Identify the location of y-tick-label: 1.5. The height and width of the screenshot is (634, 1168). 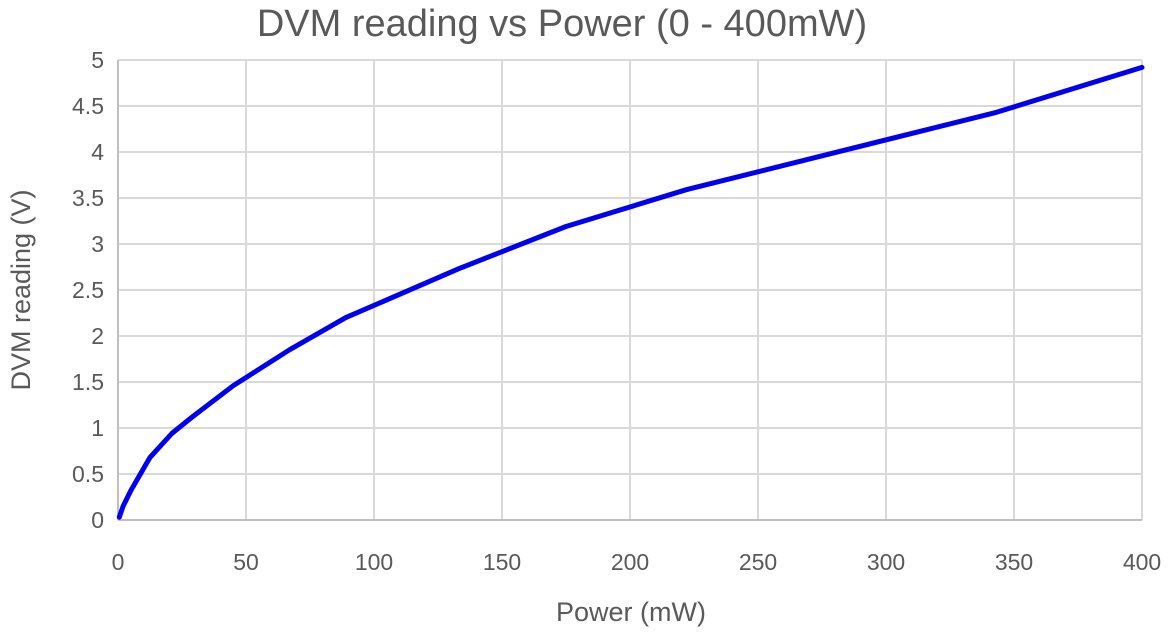
(88, 382).